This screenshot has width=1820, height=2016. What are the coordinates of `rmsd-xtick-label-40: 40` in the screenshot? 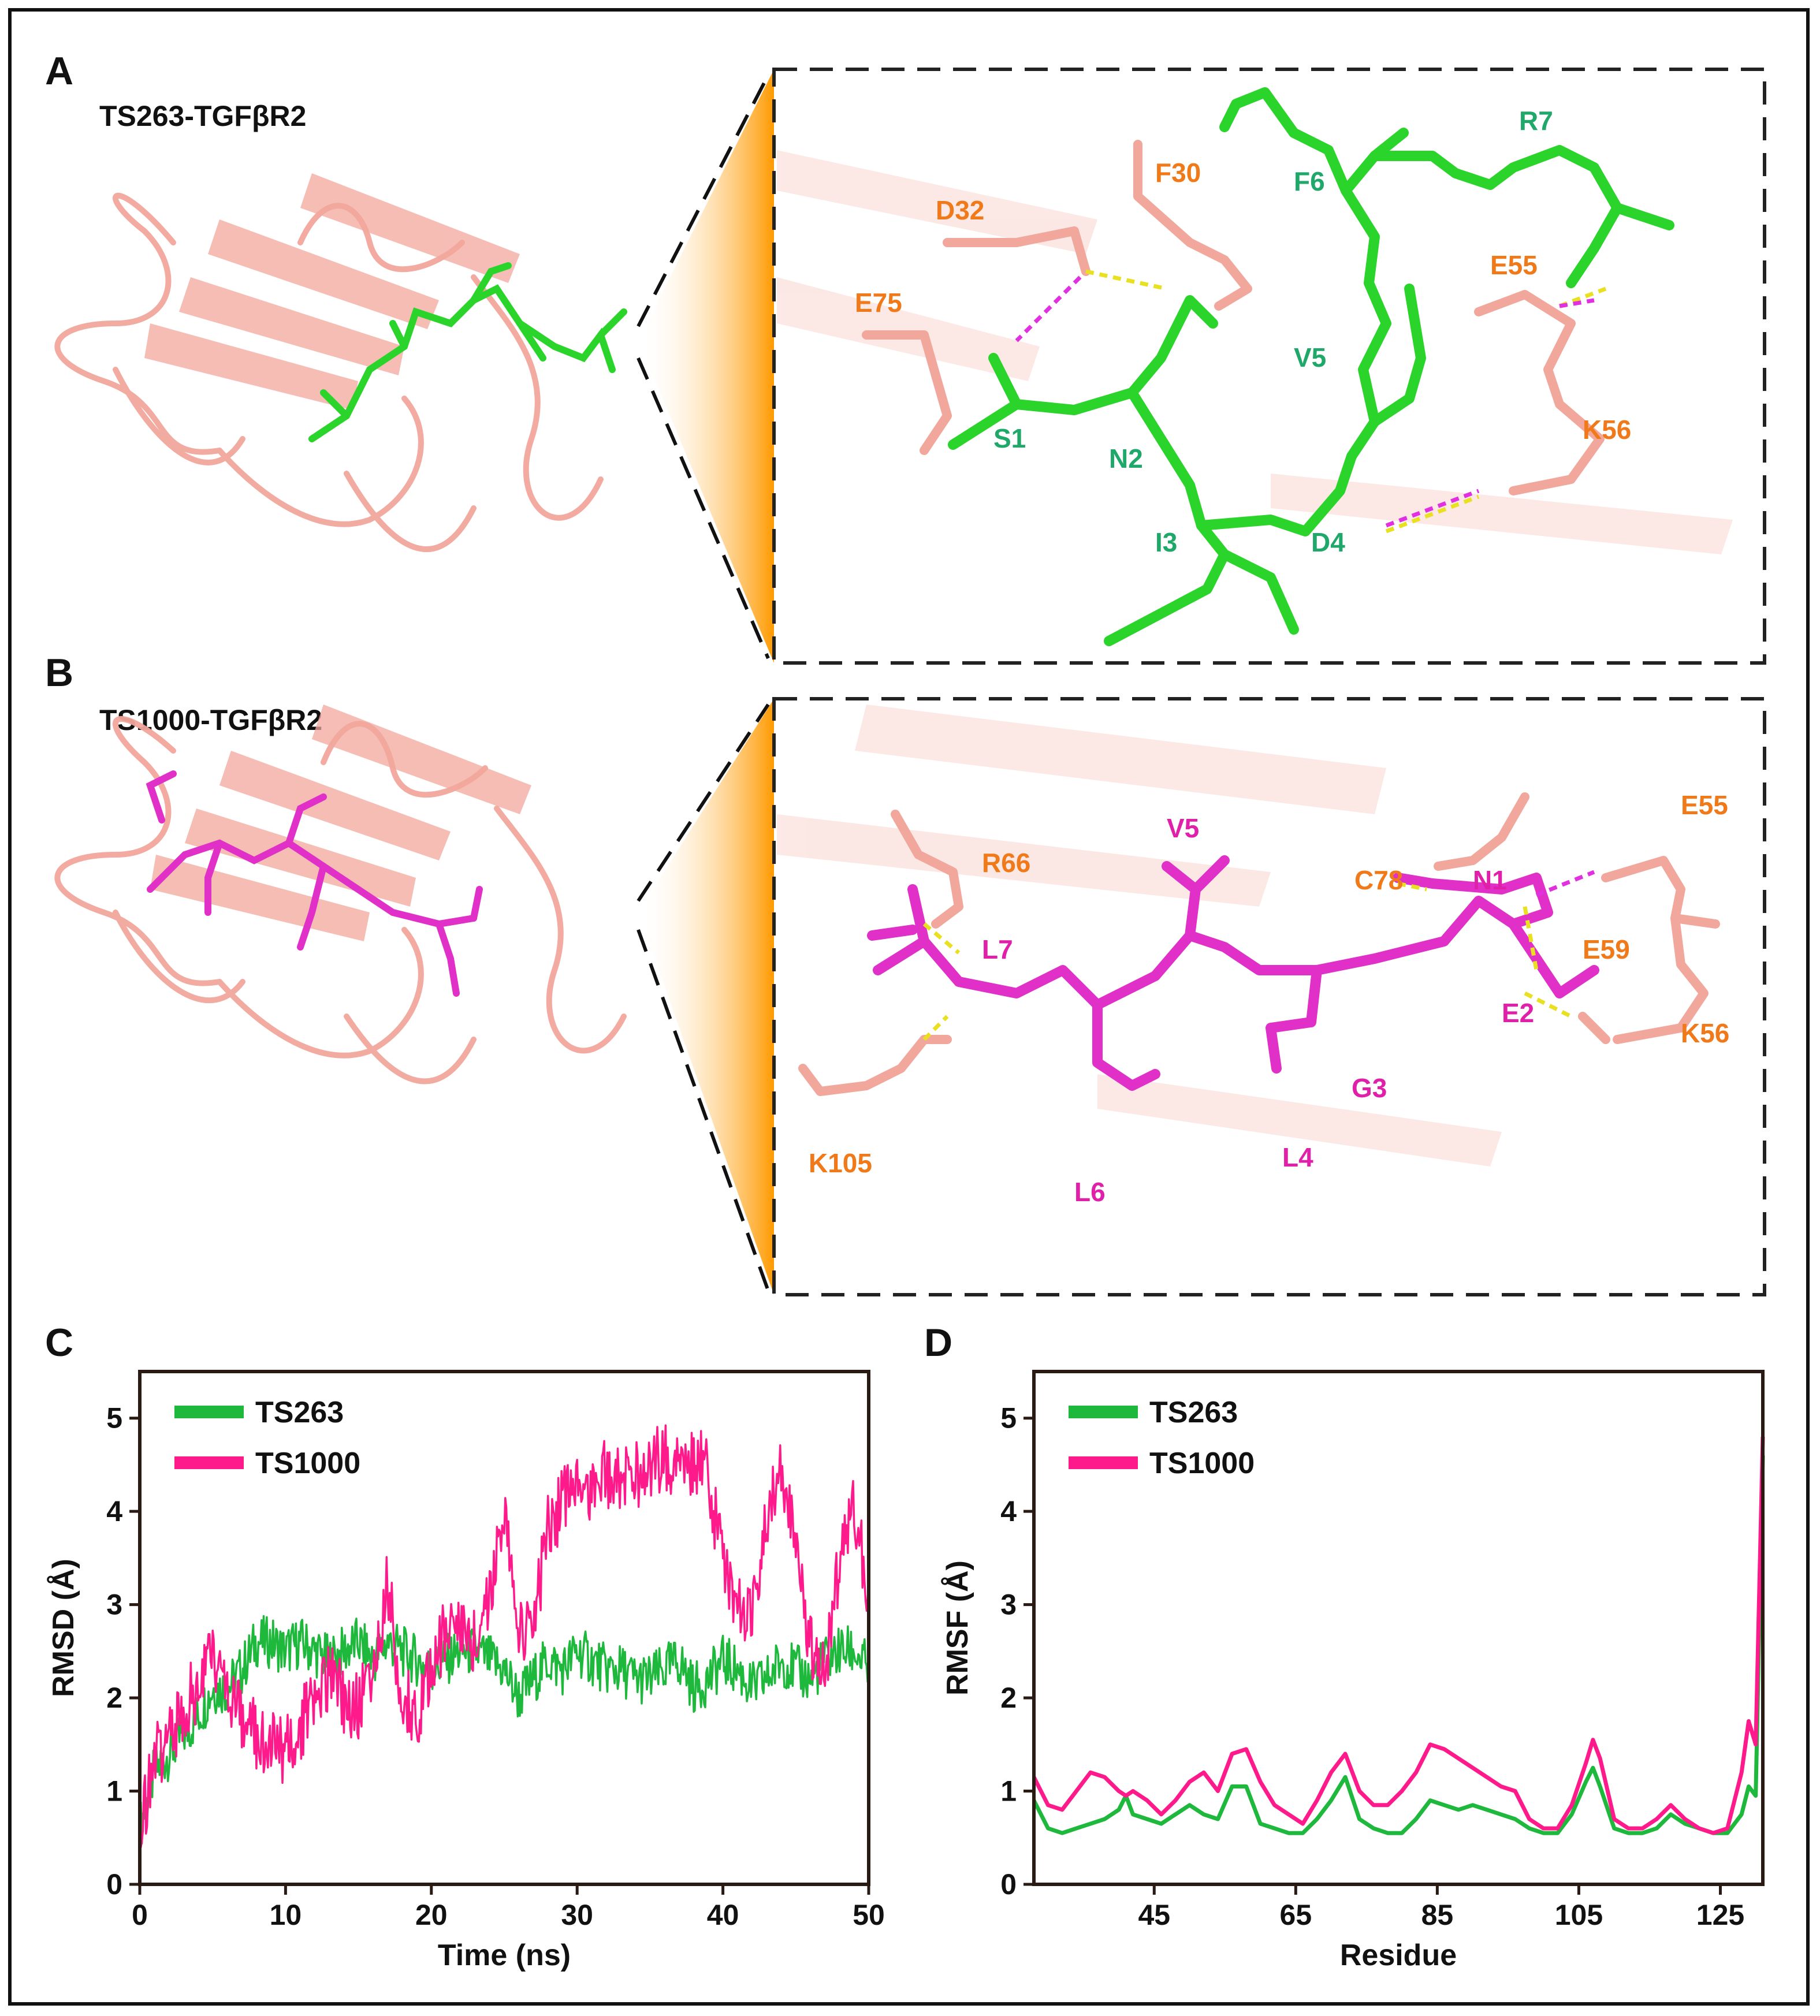 It's located at (723, 1915).